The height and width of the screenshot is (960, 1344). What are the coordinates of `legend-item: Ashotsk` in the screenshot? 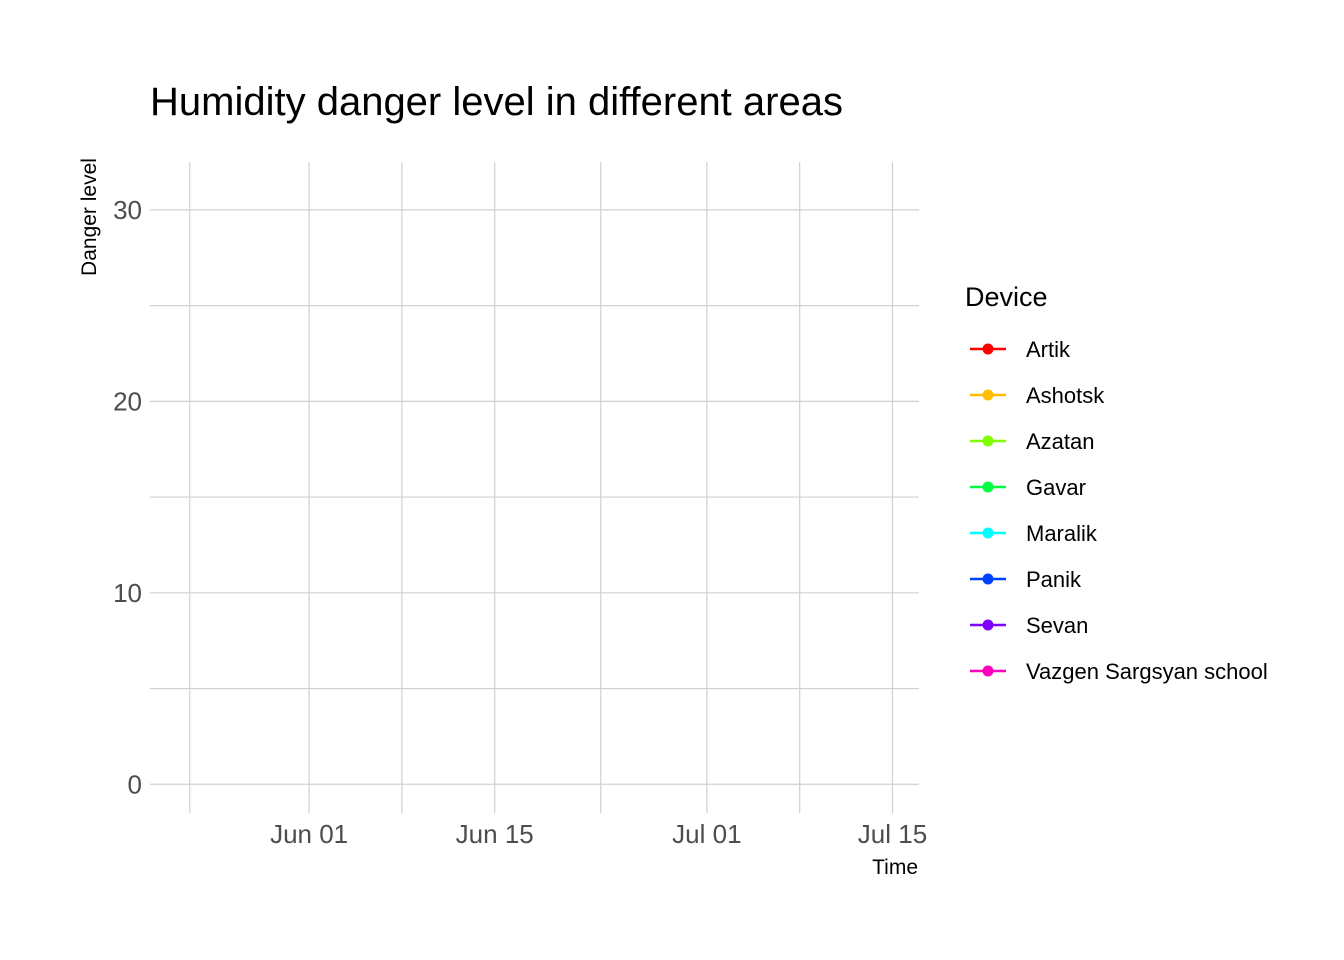 It's located at (1037, 395).